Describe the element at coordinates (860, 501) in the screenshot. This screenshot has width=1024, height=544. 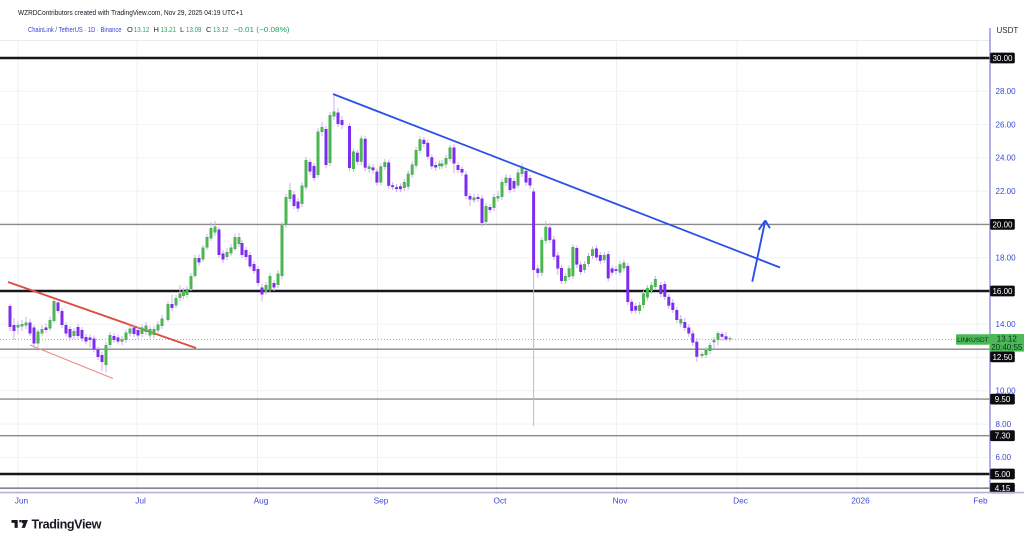
I see `svg-text: 2026` at that location.